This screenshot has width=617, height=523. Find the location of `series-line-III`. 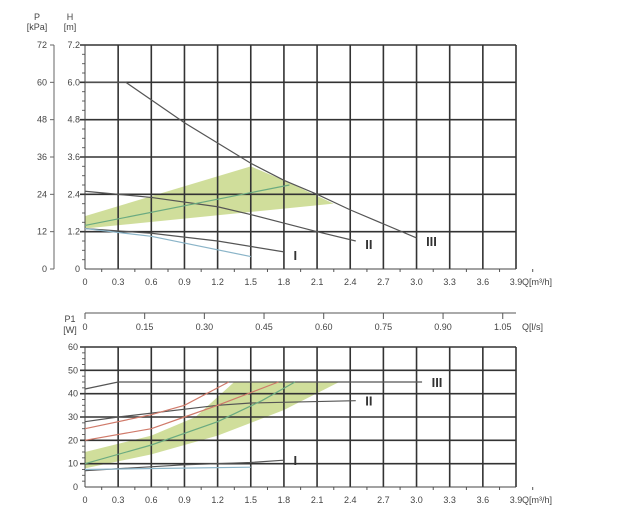

series-line-III is located at coordinates (253, 385).